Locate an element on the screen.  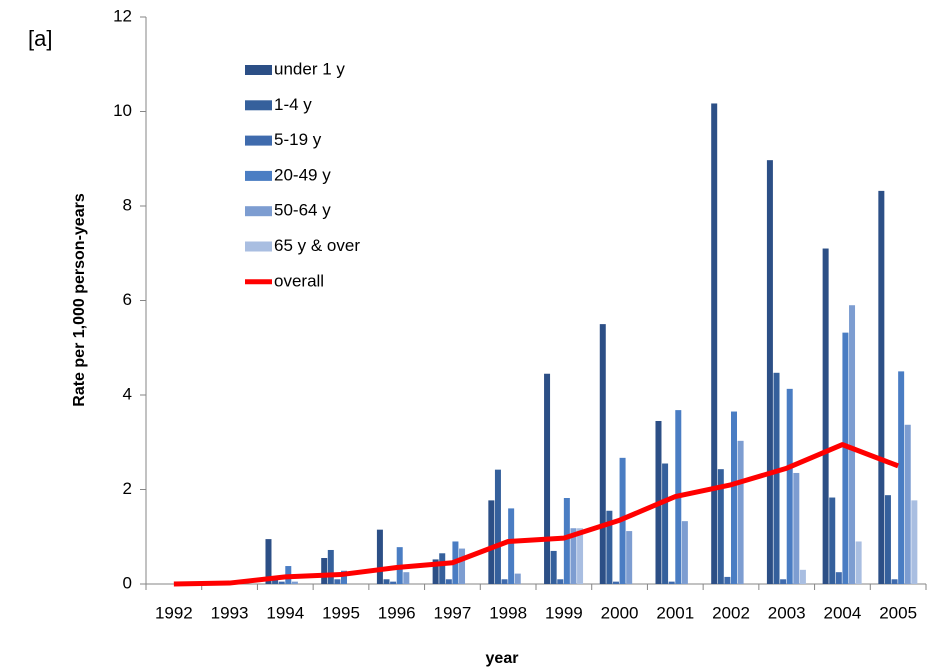
y-tick-label: 10 is located at coordinates (122, 110).